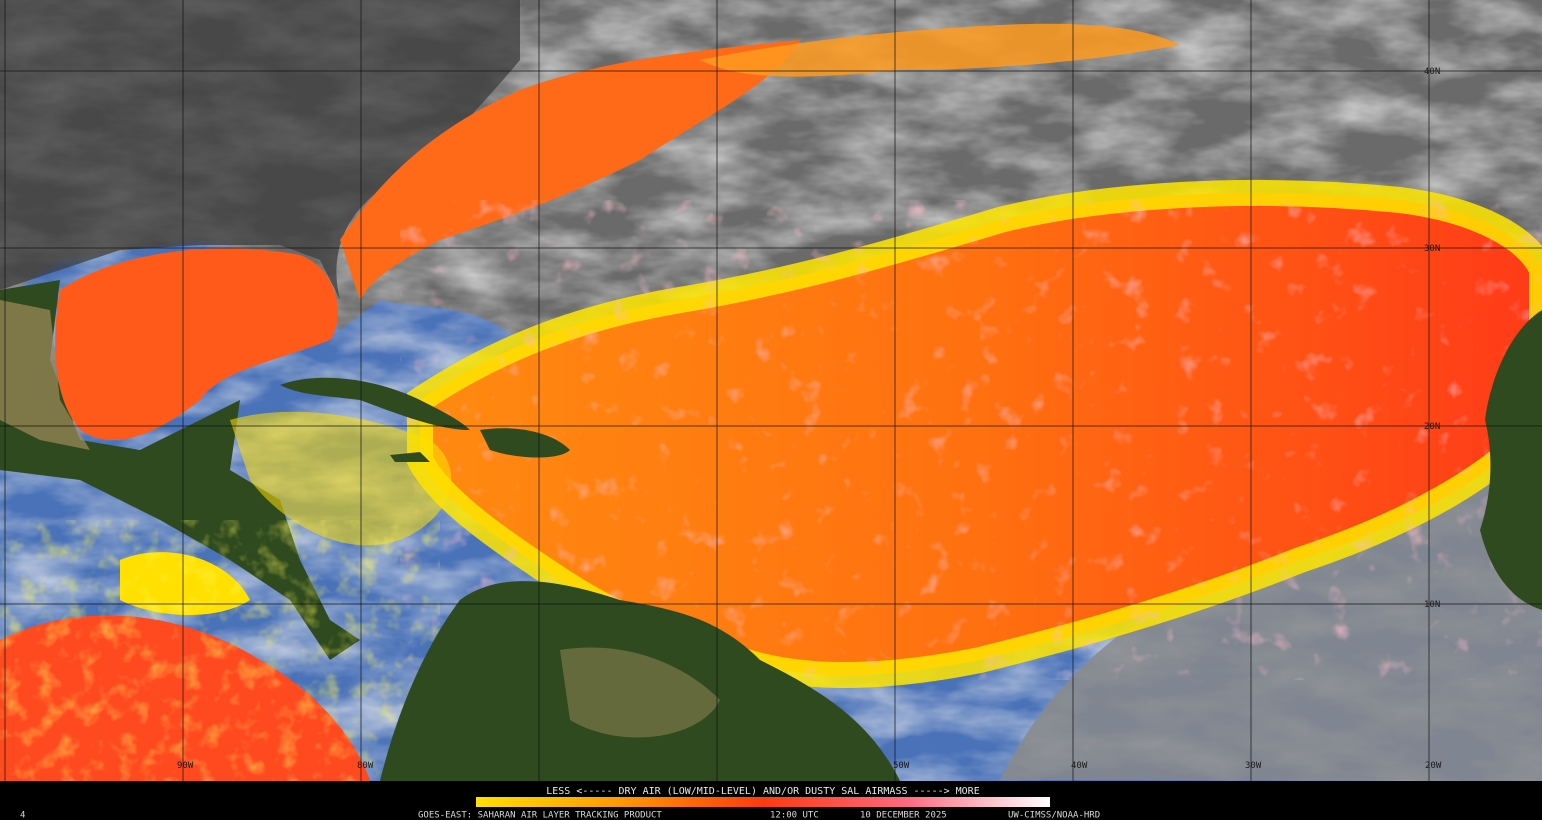 This screenshot has width=1542, height=820. What do you see at coordinates (1253, 766) in the screenshot?
I see `longitude-label: 30W` at bounding box center [1253, 766].